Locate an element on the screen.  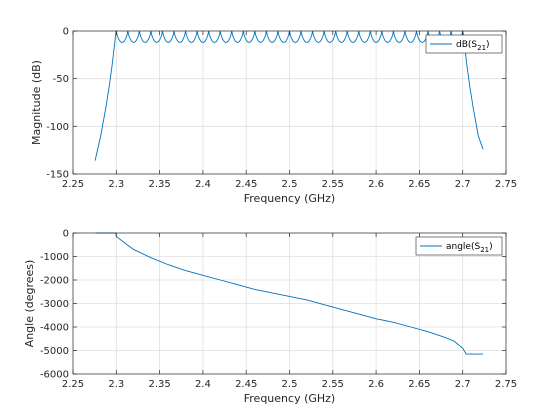
legend-entry-main: dB(S is located at coordinates (466, 45).